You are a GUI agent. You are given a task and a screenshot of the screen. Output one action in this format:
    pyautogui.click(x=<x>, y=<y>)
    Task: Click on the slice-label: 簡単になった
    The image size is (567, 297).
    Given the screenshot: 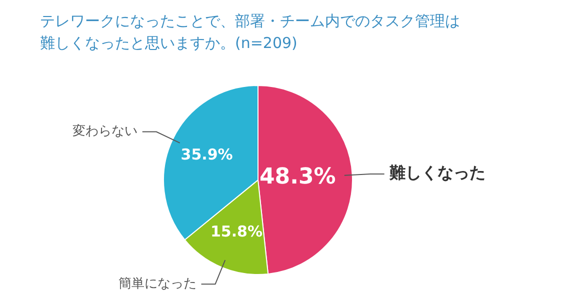 What is the action you would take?
    pyautogui.click(x=157, y=284)
    